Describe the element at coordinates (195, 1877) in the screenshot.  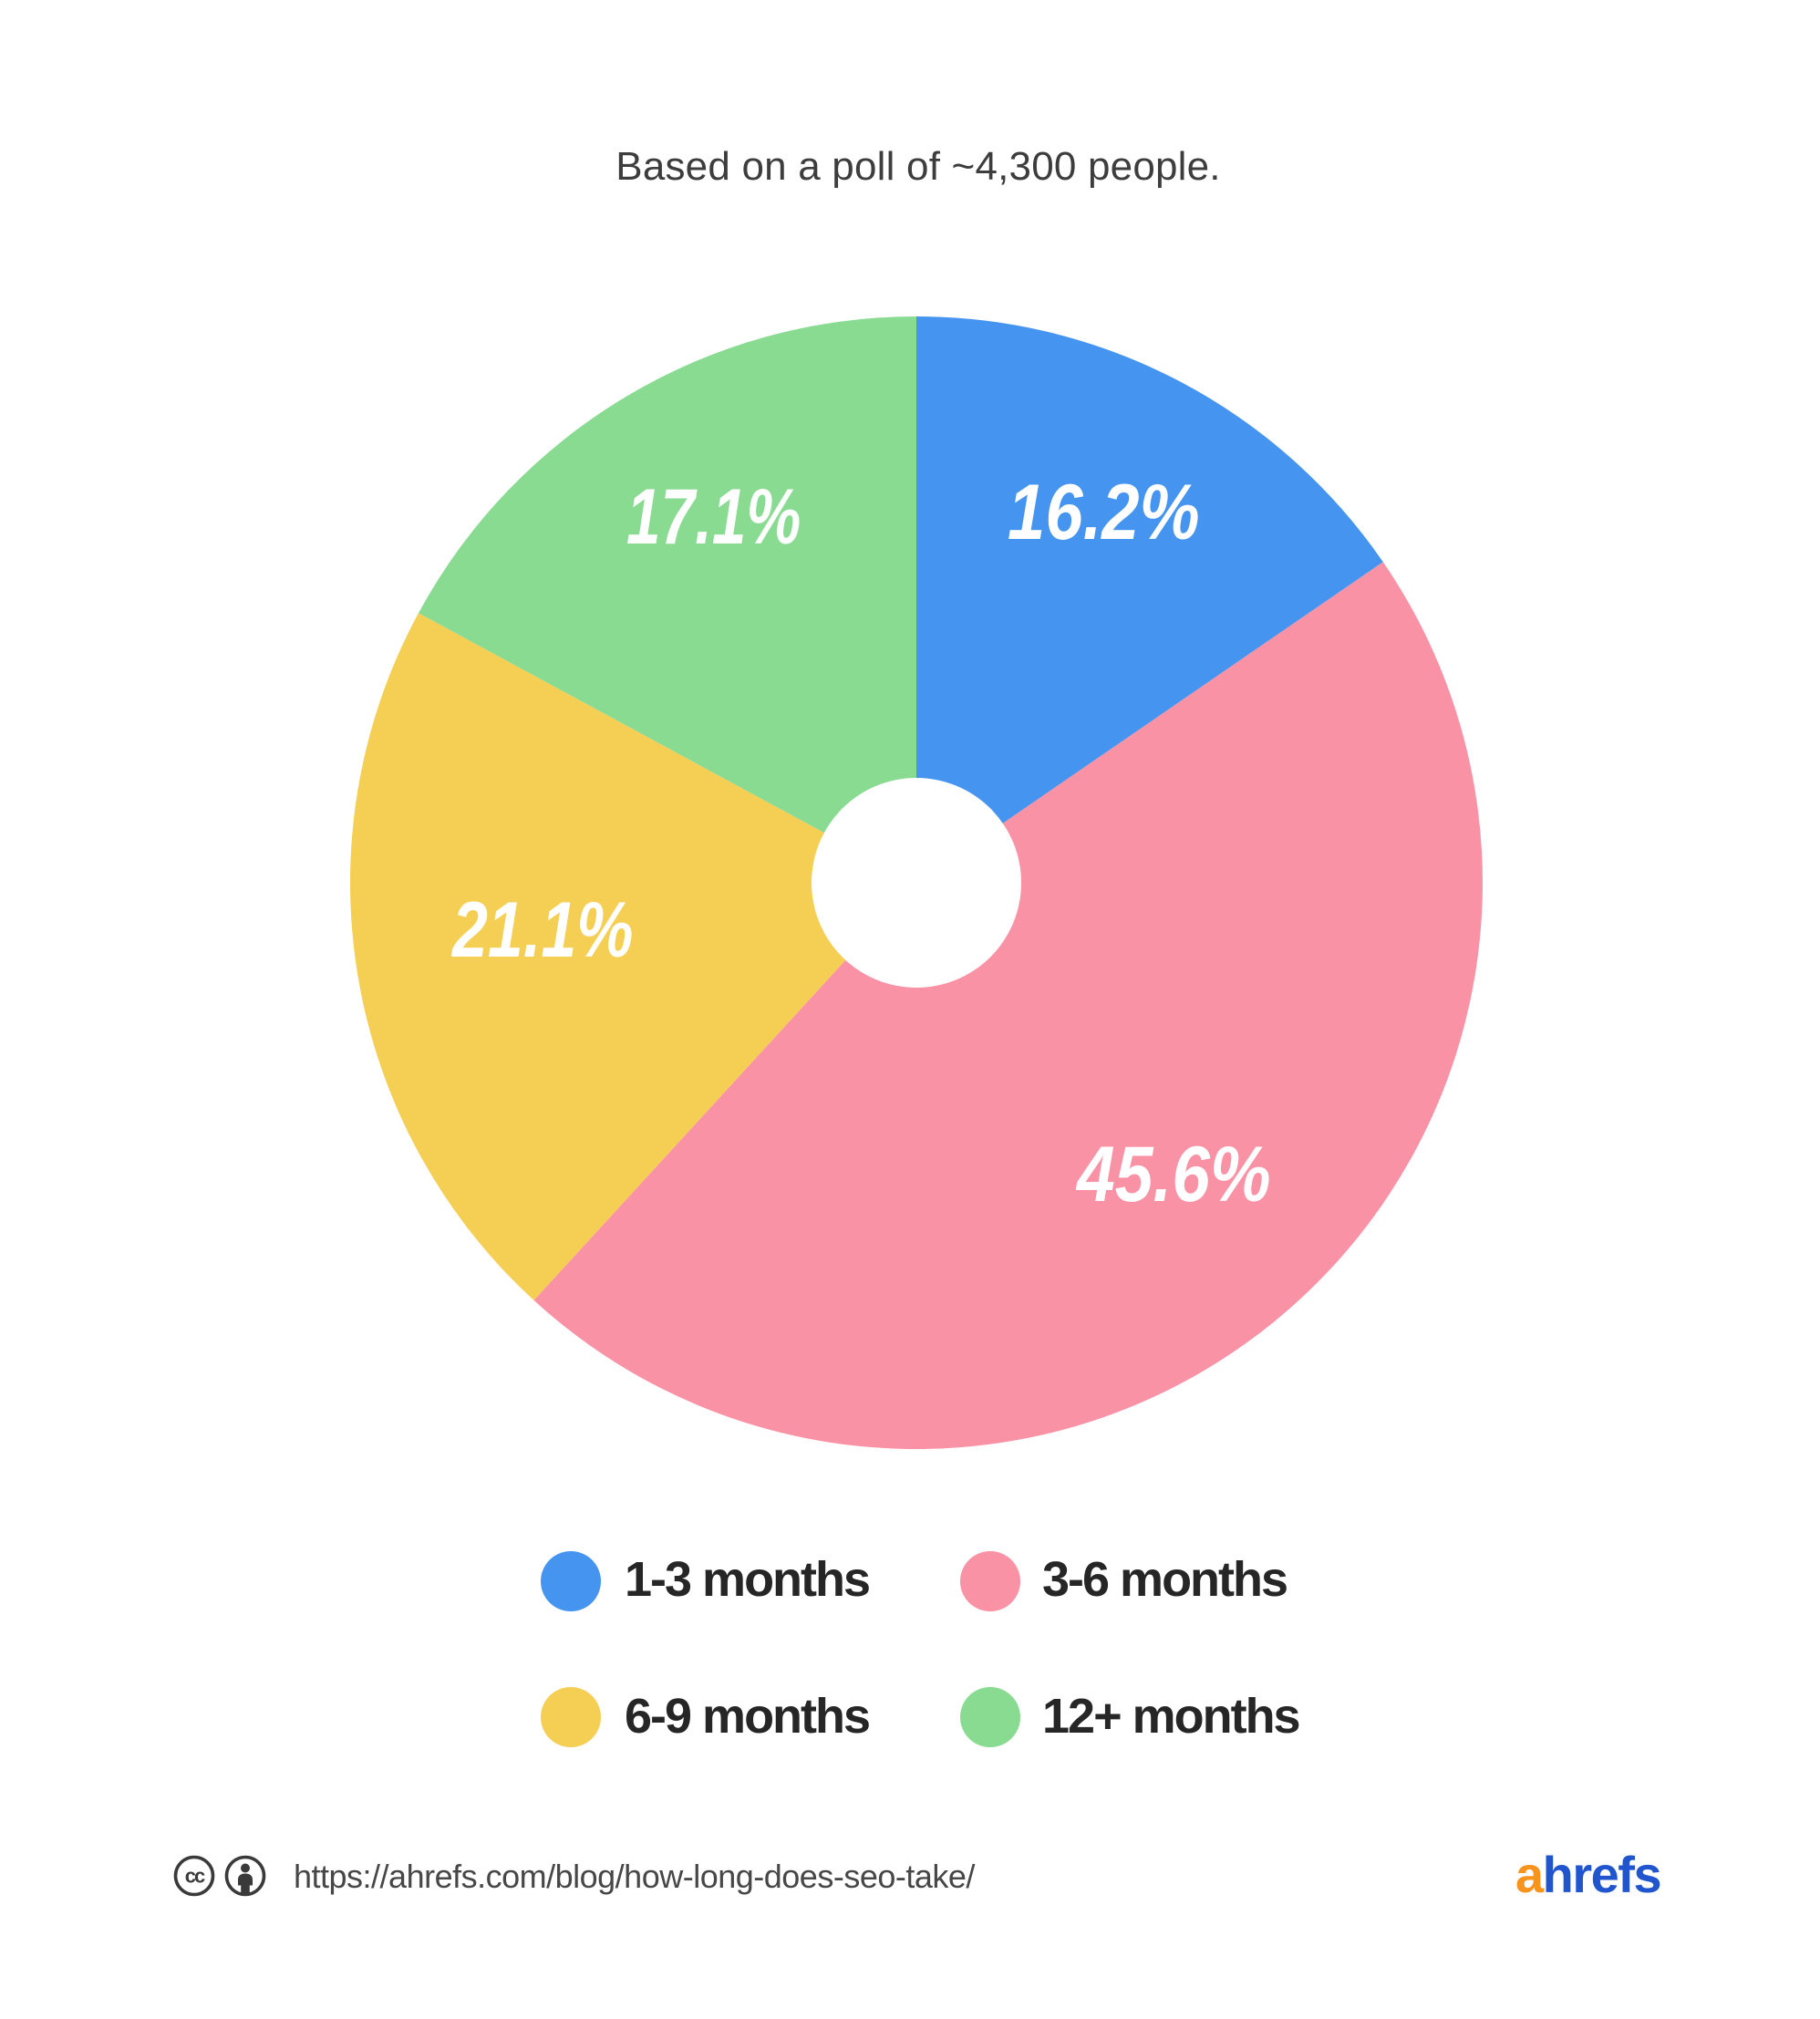
I see `svg-text: cc` at that location.